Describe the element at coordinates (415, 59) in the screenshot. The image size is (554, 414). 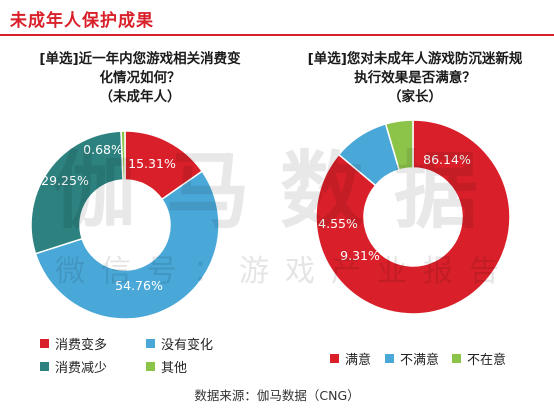
I see `right-chart-title-line-1: [单选]您对未成年人游戏防沉迷新规` at that location.